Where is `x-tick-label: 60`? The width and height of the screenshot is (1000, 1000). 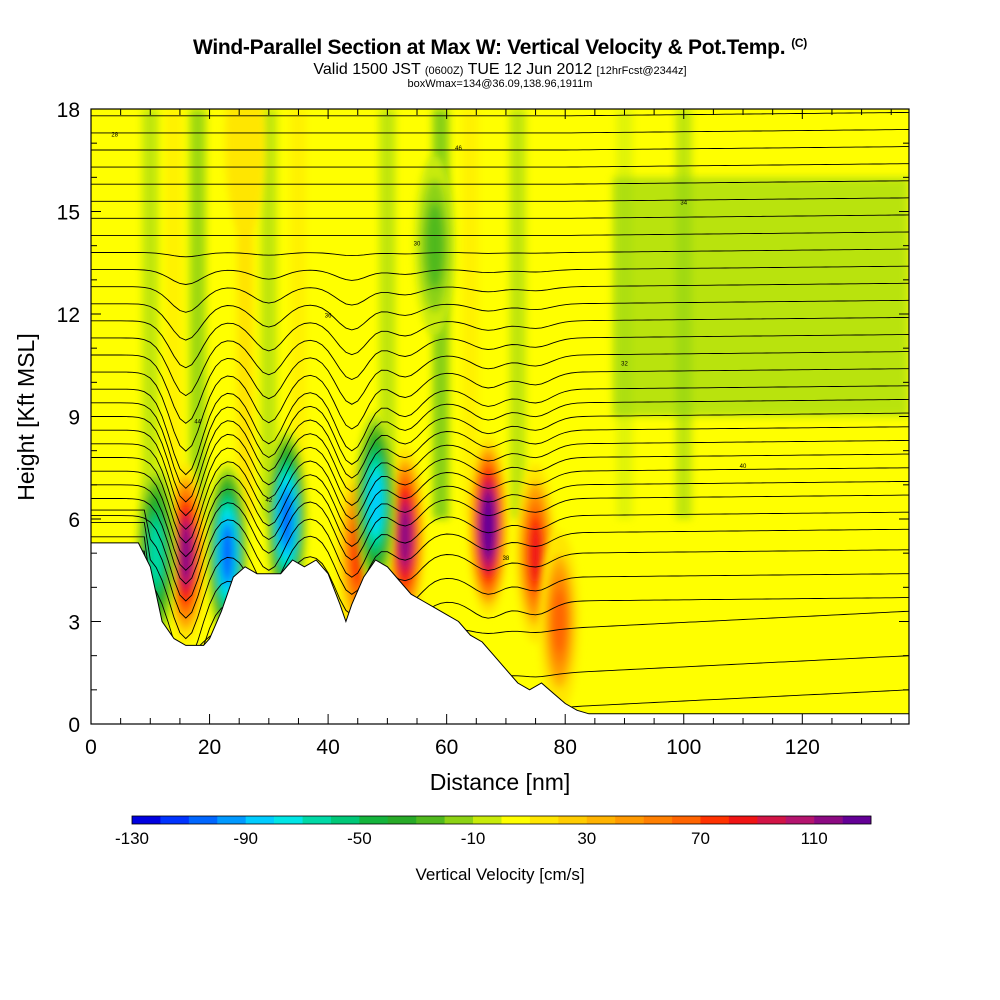 x-tick-label: 60 is located at coordinates (446, 747).